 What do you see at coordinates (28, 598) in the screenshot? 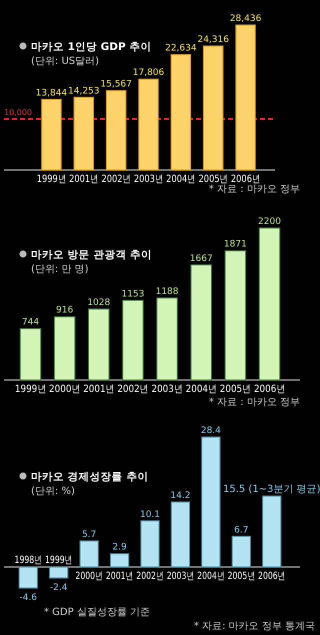
I see `data-label: -4.6` at bounding box center [28, 598].